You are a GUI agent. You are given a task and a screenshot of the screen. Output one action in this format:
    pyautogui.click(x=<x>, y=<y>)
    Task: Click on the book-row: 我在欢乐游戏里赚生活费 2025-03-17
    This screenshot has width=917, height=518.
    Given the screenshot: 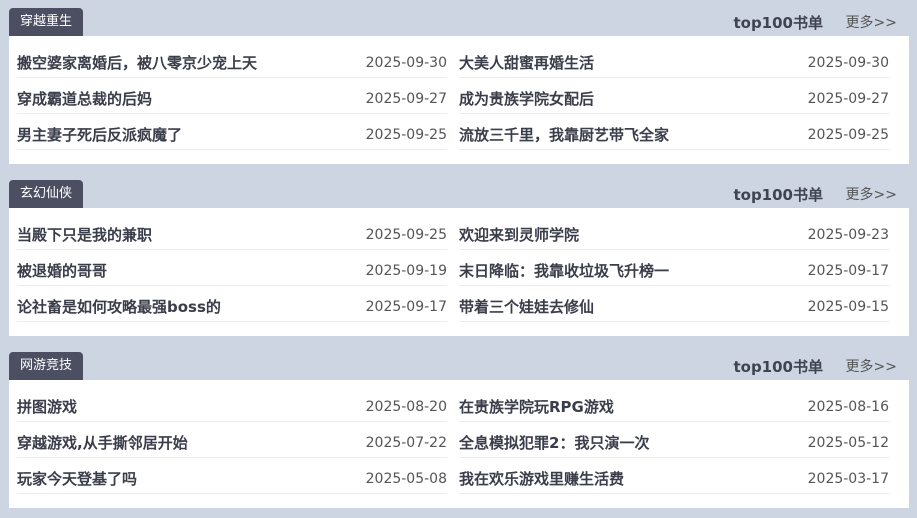 What is the action you would take?
    pyautogui.click(x=674, y=476)
    